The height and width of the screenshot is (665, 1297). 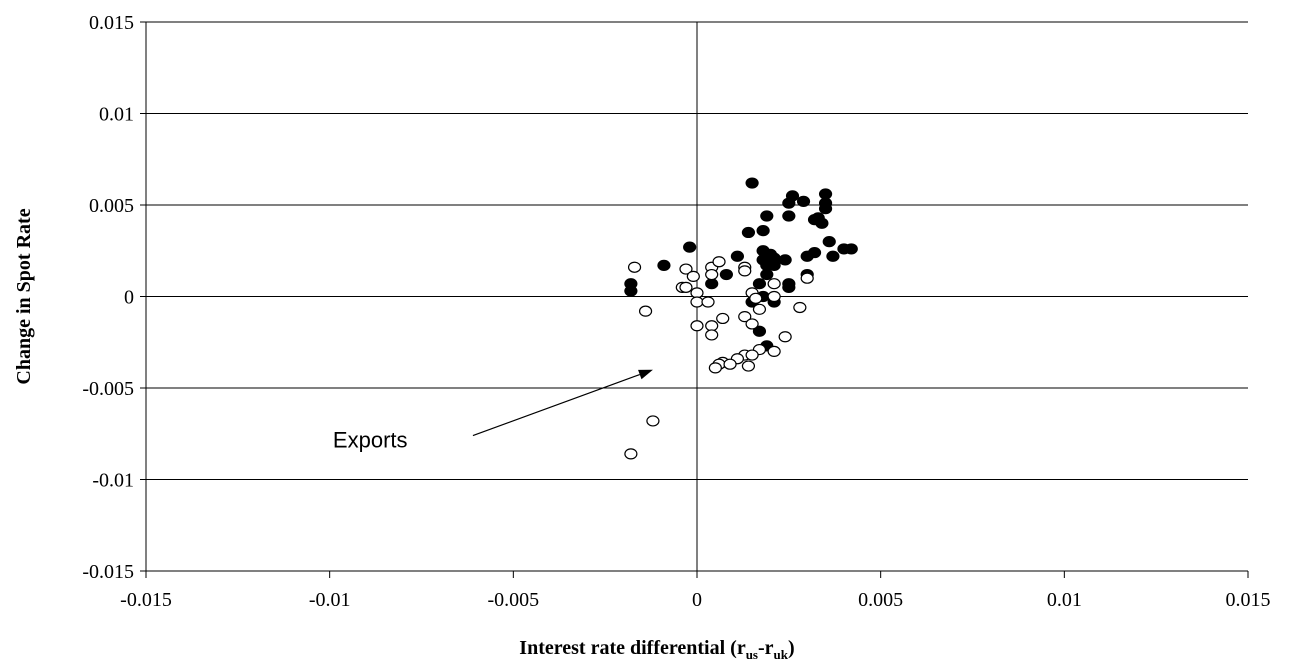 I want to click on x-axis-title-close: ), so click(x=791, y=648).